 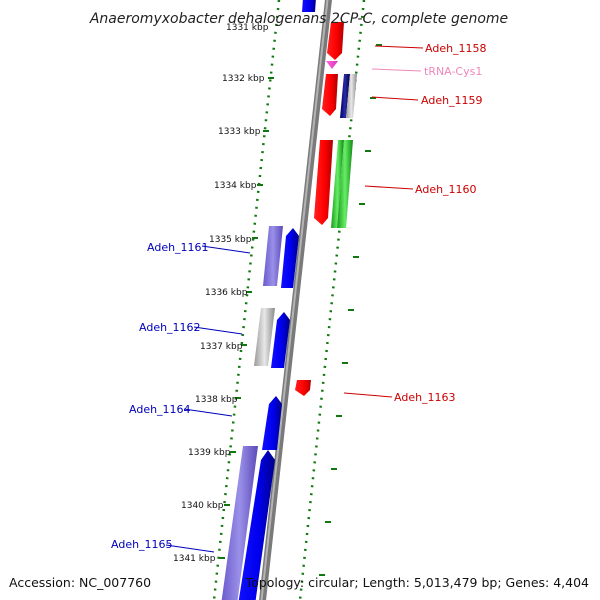 What do you see at coordinates (226, 293) in the screenshot?
I see `ruler-label: 1336 kbp` at bounding box center [226, 293].